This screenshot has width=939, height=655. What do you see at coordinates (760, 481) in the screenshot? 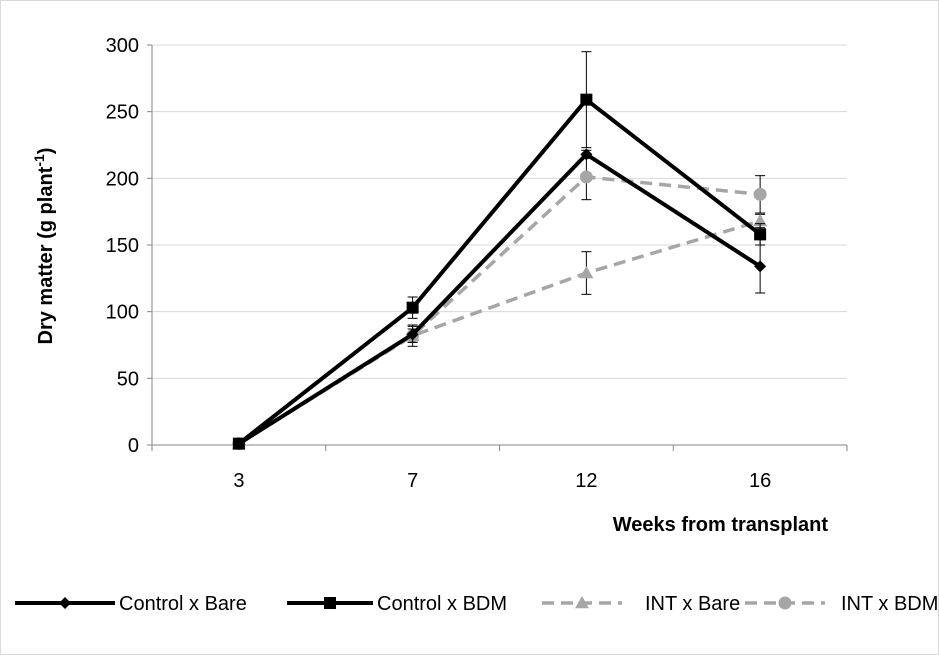
I see `x-tick-label: 16` at bounding box center [760, 481].